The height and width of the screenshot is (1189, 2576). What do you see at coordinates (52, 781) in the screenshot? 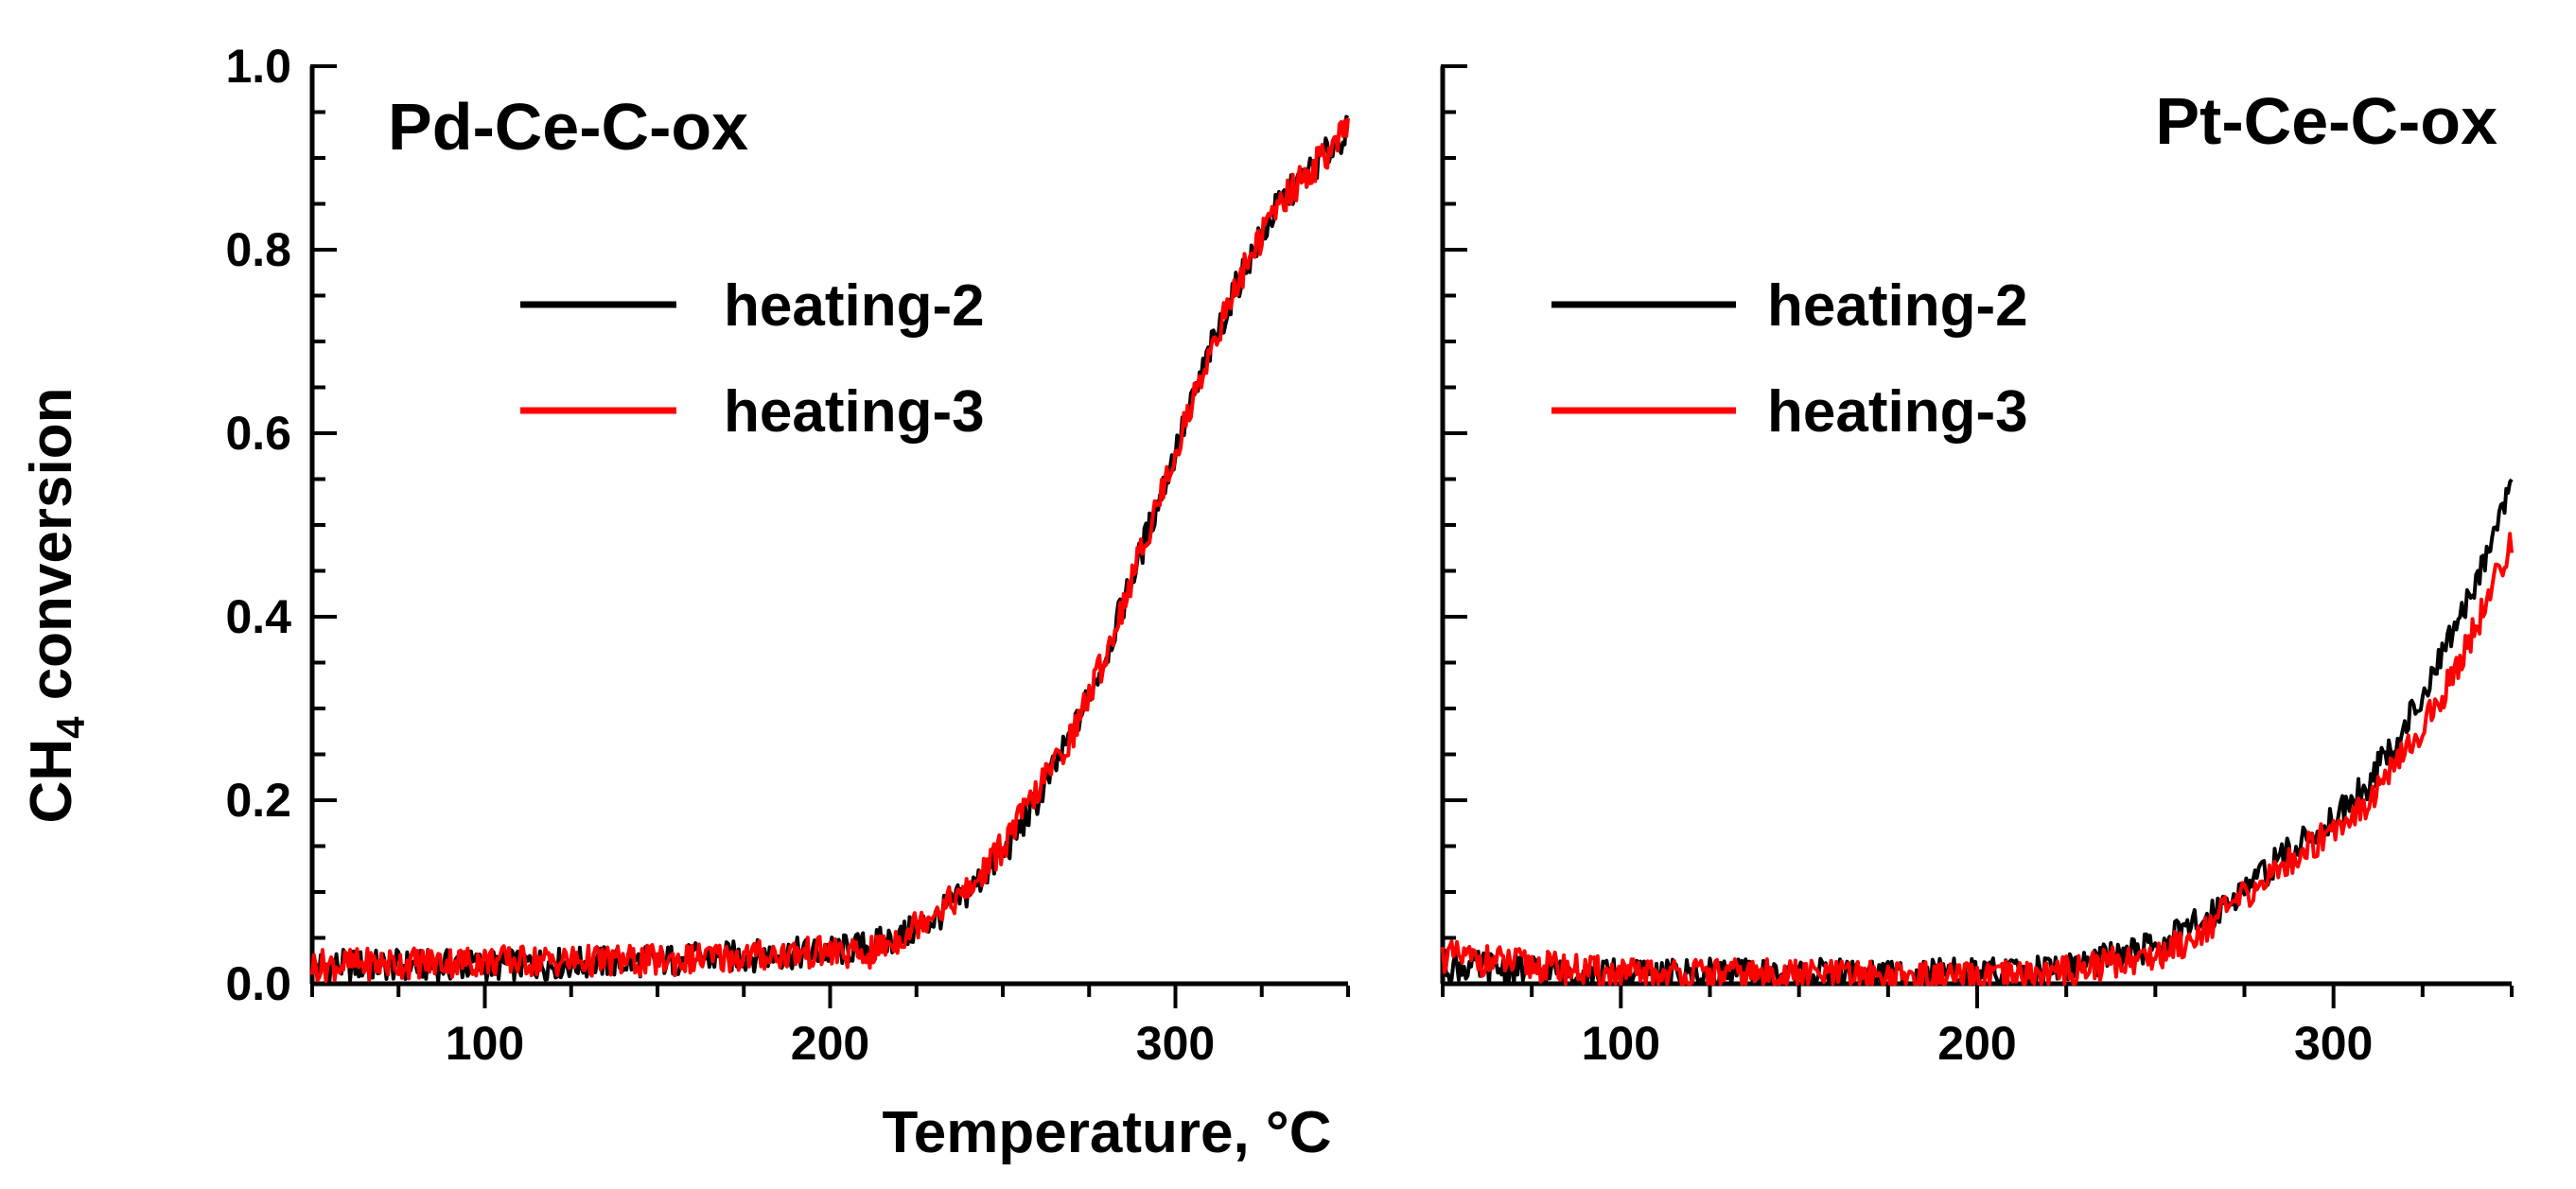
I see `y-axis-title-main: CH` at bounding box center [52, 781].